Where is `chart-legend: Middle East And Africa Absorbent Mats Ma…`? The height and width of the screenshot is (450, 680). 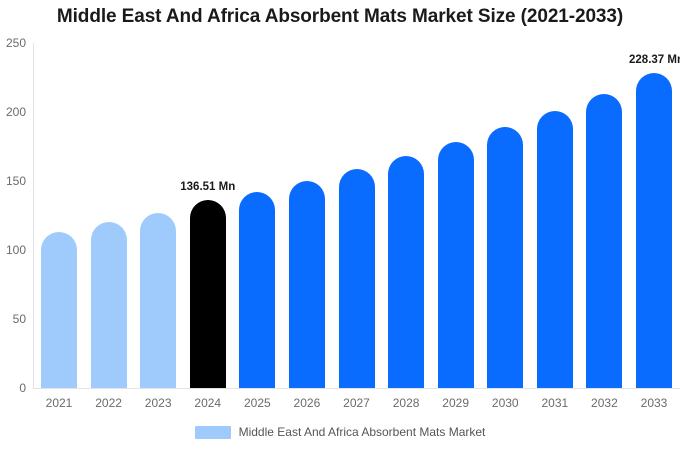
chart-legend: Middle East And Africa Absorbent Mats Ma… is located at coordinates (340, 432).